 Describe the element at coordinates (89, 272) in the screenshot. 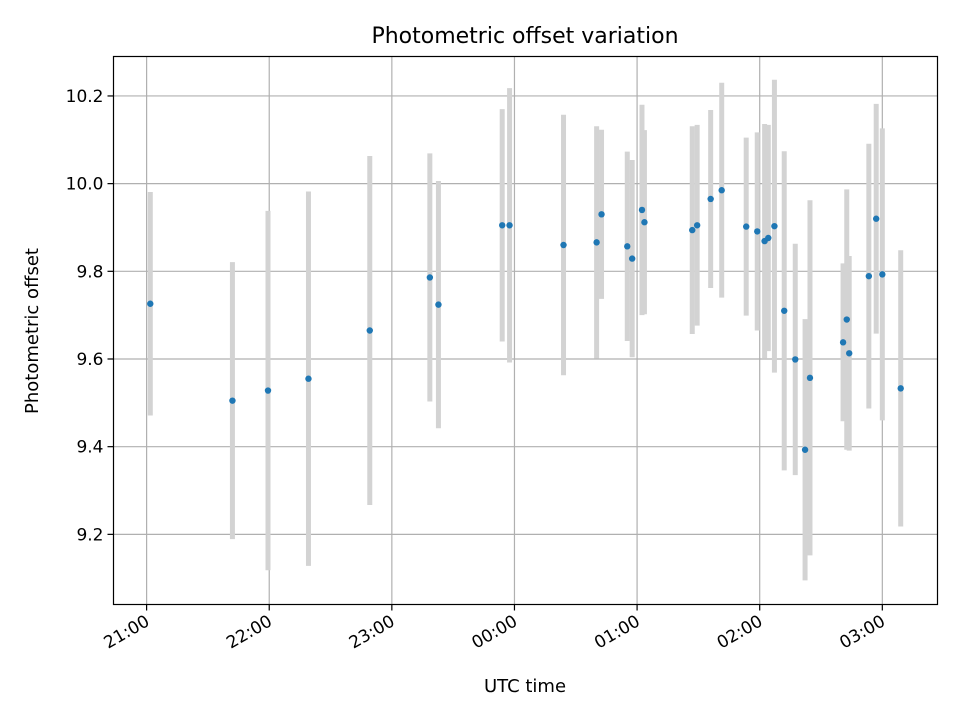

I see `y-tick-label: 9.8` at that location.